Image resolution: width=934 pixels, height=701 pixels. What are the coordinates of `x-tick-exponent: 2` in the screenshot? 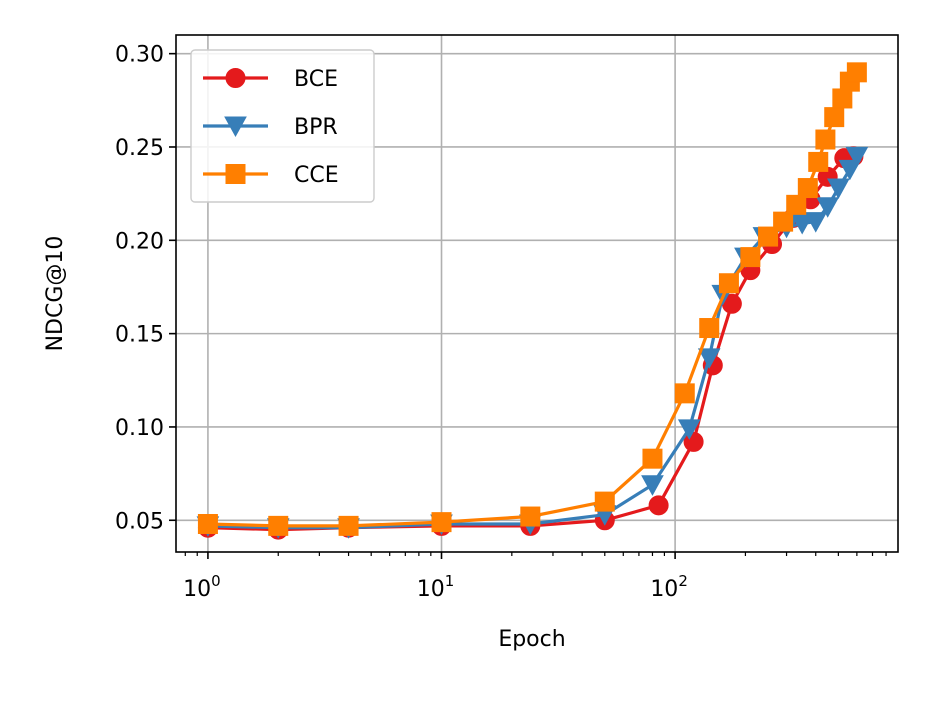 It's located at (683, 581).